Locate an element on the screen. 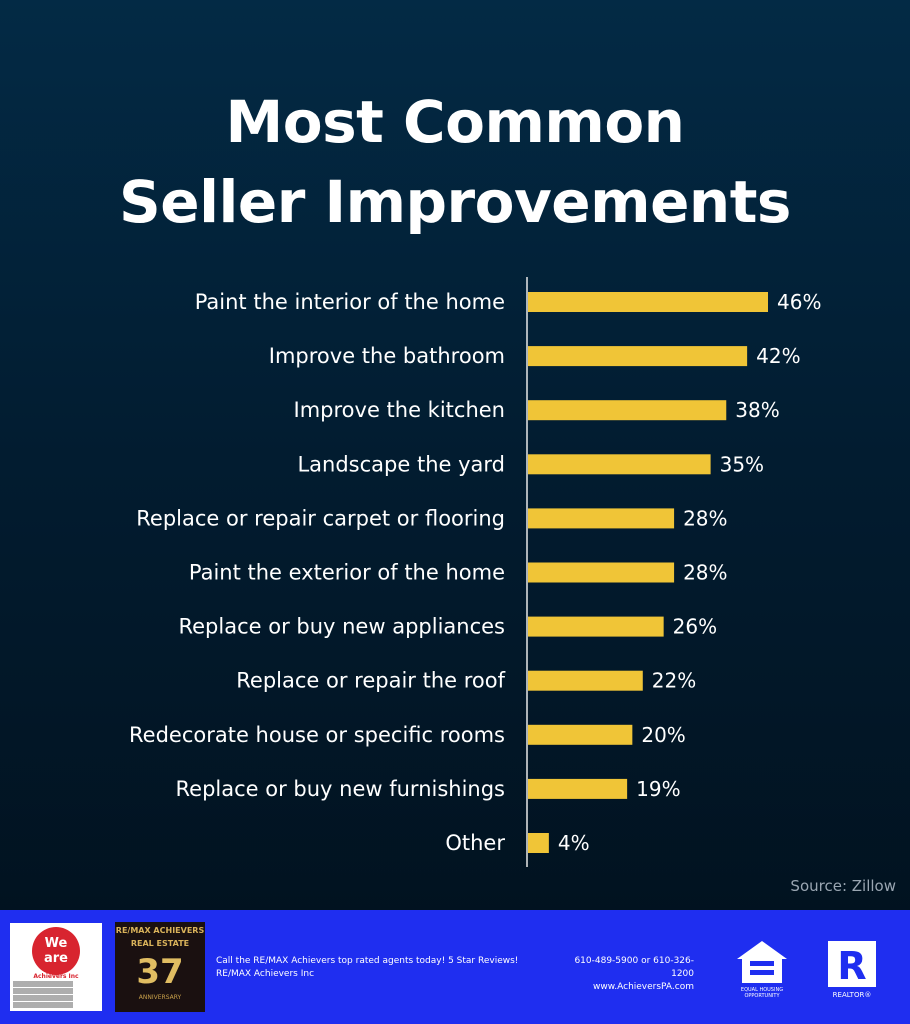  category-label: Improve the bathroom is located at coordinates (387, 356).